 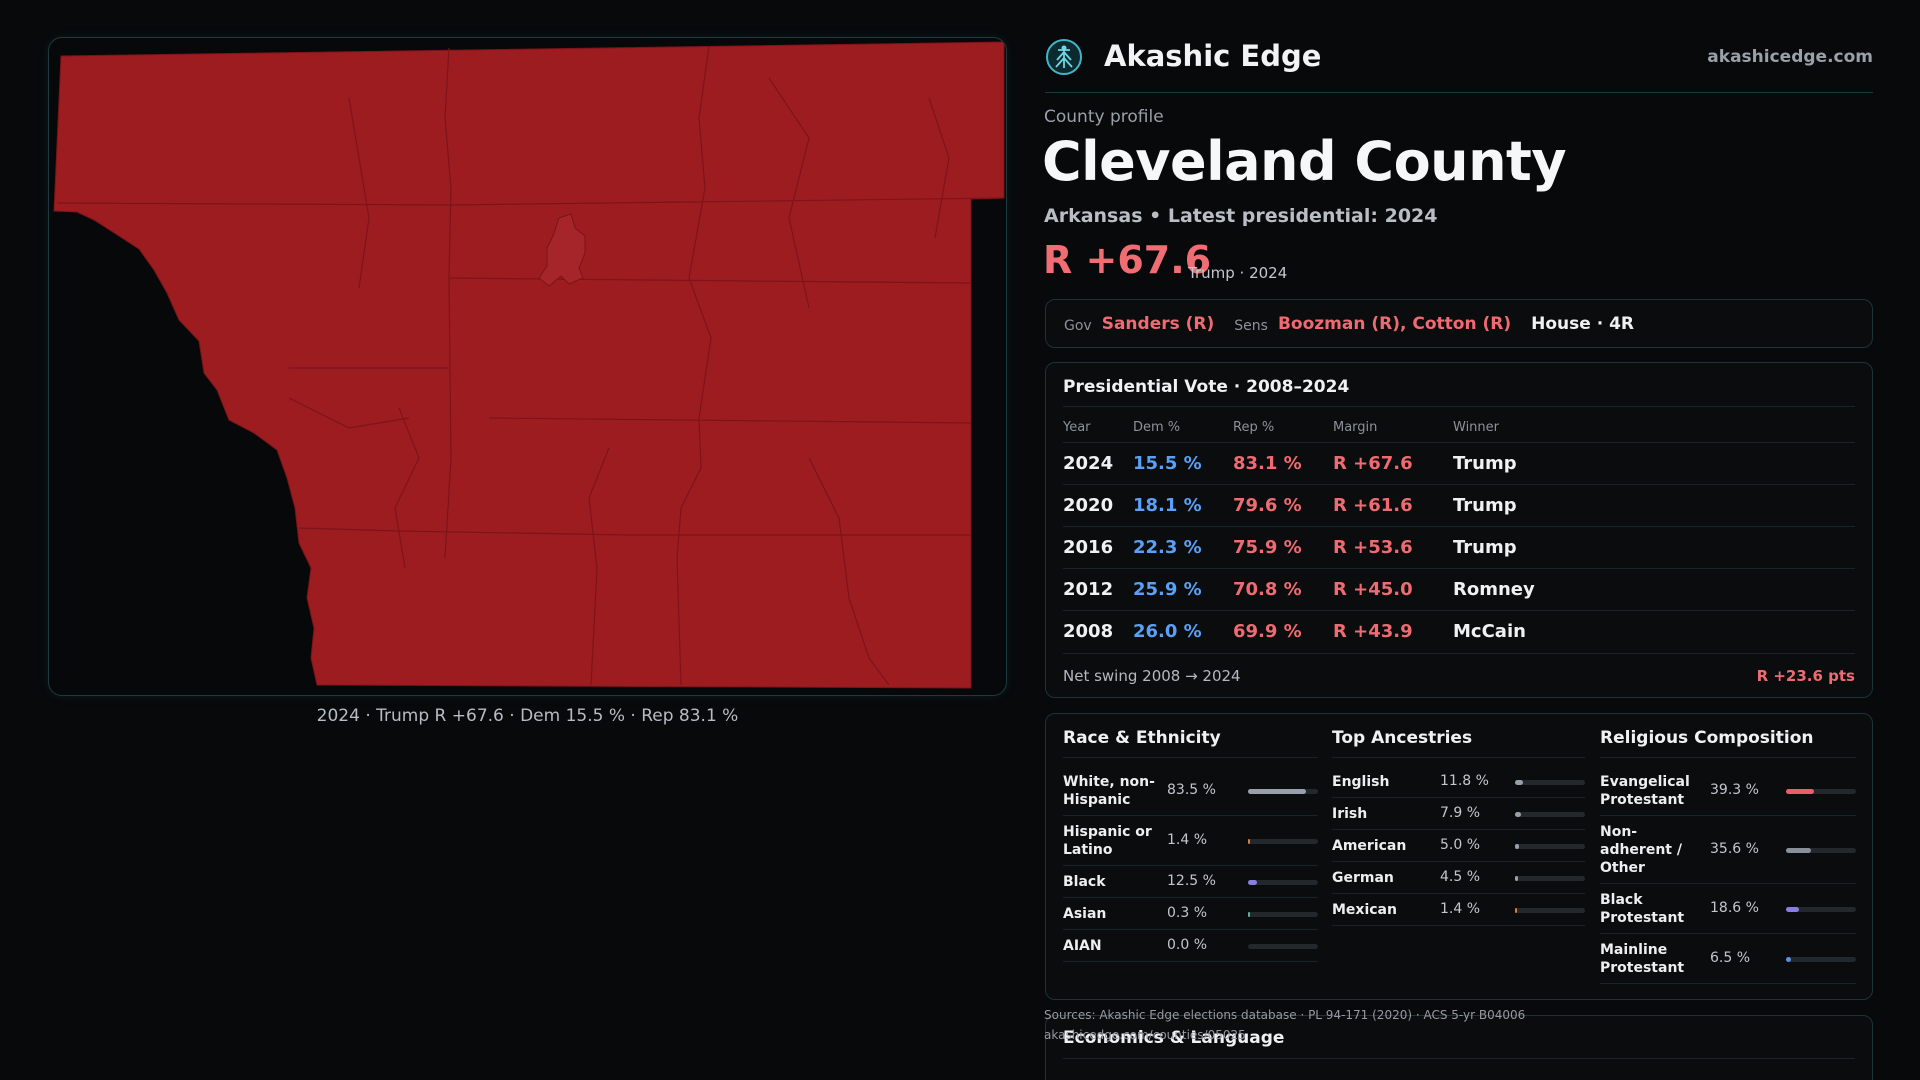 What do you see at coordinates (1459, 92) in the screenshot?
I see `header-divider` at bounding box center [1459, 92].